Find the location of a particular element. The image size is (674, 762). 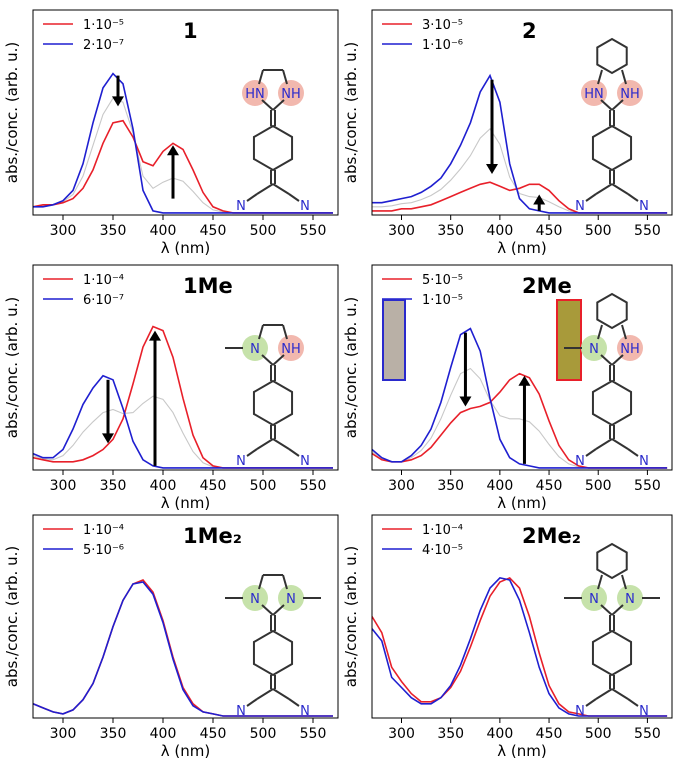

panel-title: 1 is located at coordinates (190, 31).